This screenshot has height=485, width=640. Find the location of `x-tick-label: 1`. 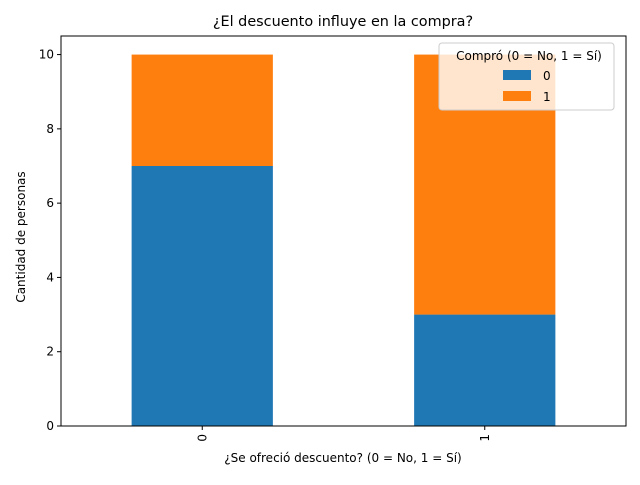

x-tick-label: 1 is located at coordinates (485, 438).